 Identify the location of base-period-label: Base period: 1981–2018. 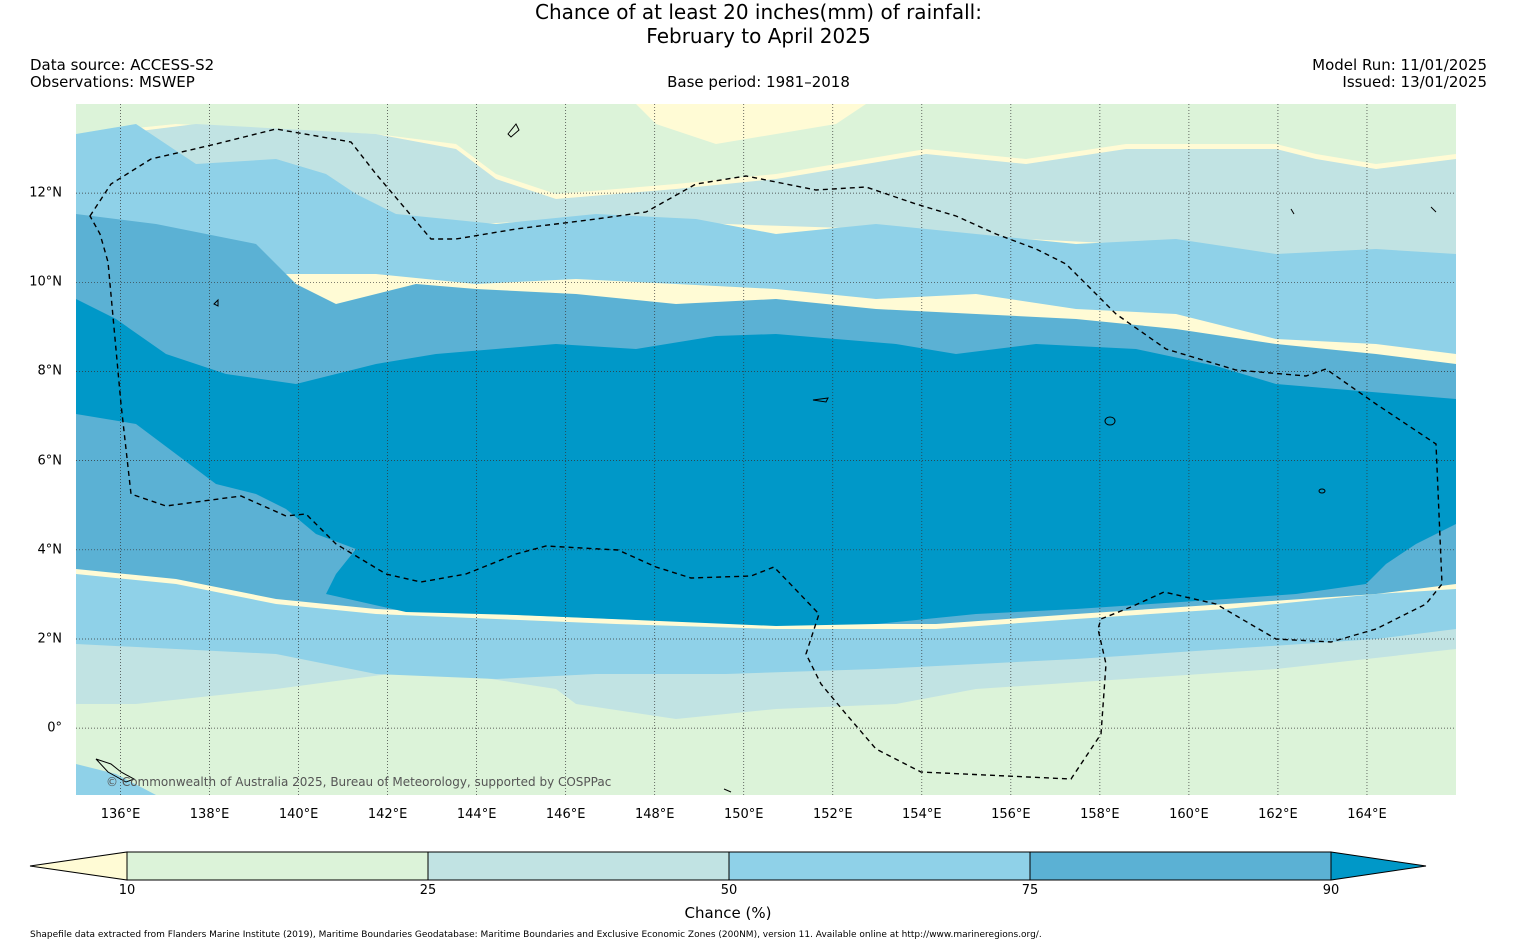
(758, 82).